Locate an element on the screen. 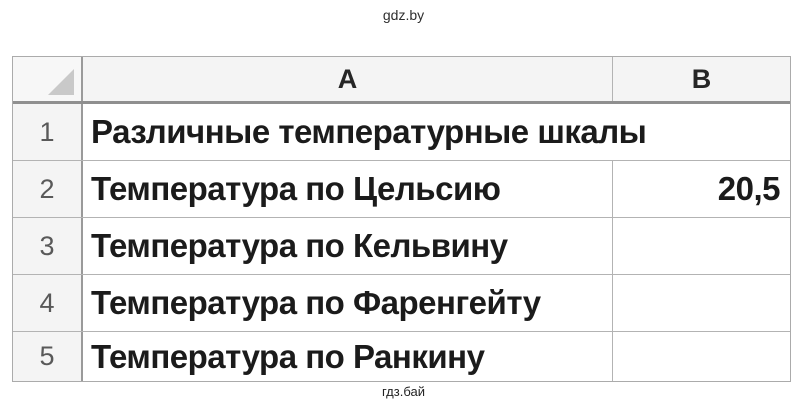 The height and width of the screenshot is (406, 807). select-all-corner is located at coordinates (48, 79).